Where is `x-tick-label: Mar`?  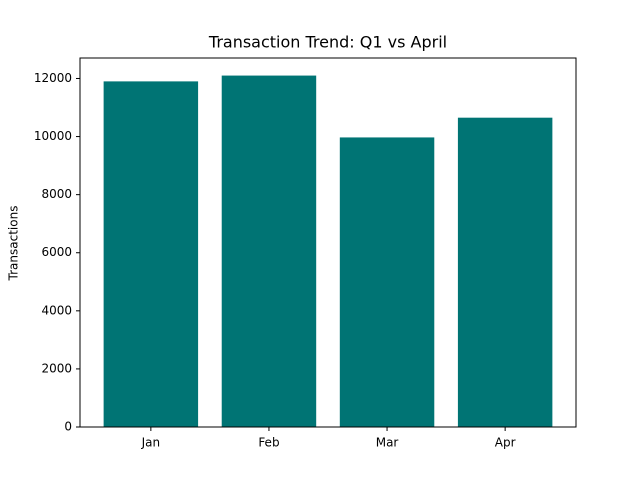
x-tick-label: Mar is located at coordinates (387, 443).